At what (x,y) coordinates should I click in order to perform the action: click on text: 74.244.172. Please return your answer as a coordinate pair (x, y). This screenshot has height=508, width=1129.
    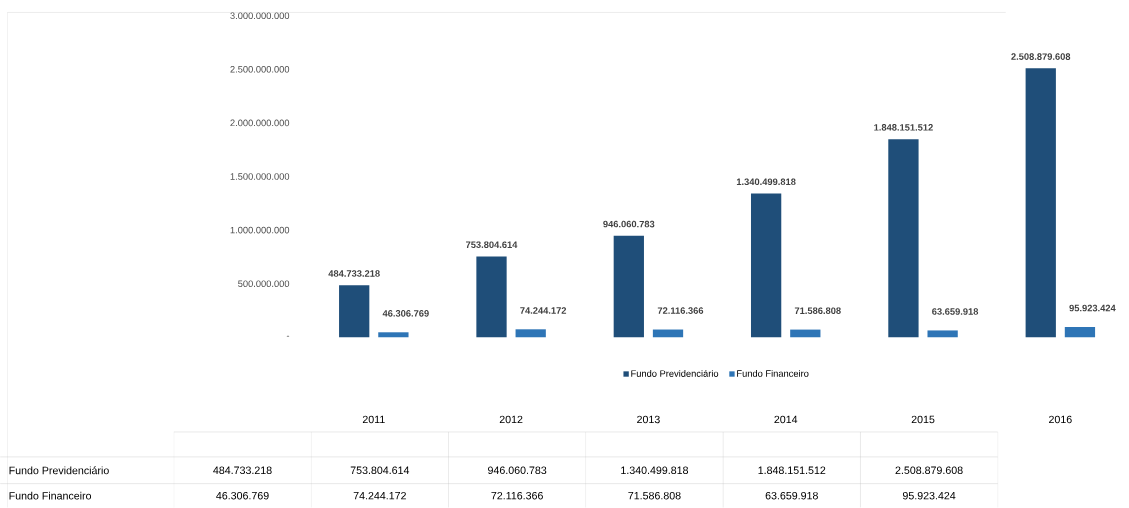
    Looking at the image, I should click on (379, 496).